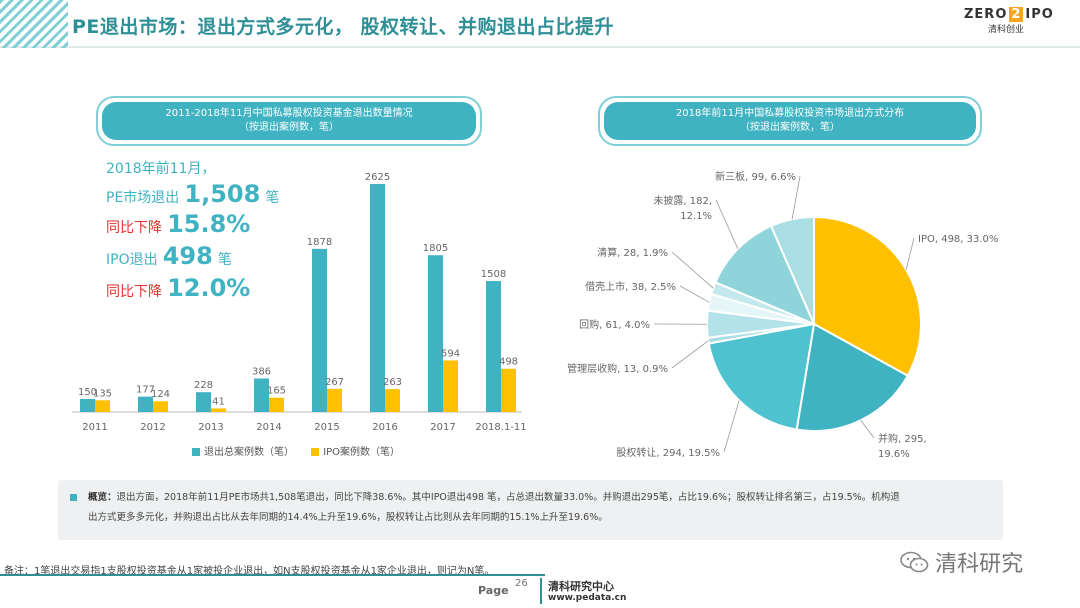 The height and width of the screenshot is (608, 1080). Describe the element at coordinates (87, 392) in the screenshot. I see `bar-label-total-2011: 150` at that location.